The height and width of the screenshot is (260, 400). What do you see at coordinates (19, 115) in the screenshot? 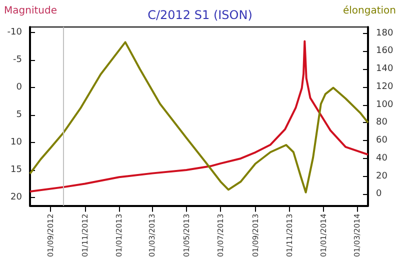
I see `y-tick-label: 5` at bounding box center [19, 115].